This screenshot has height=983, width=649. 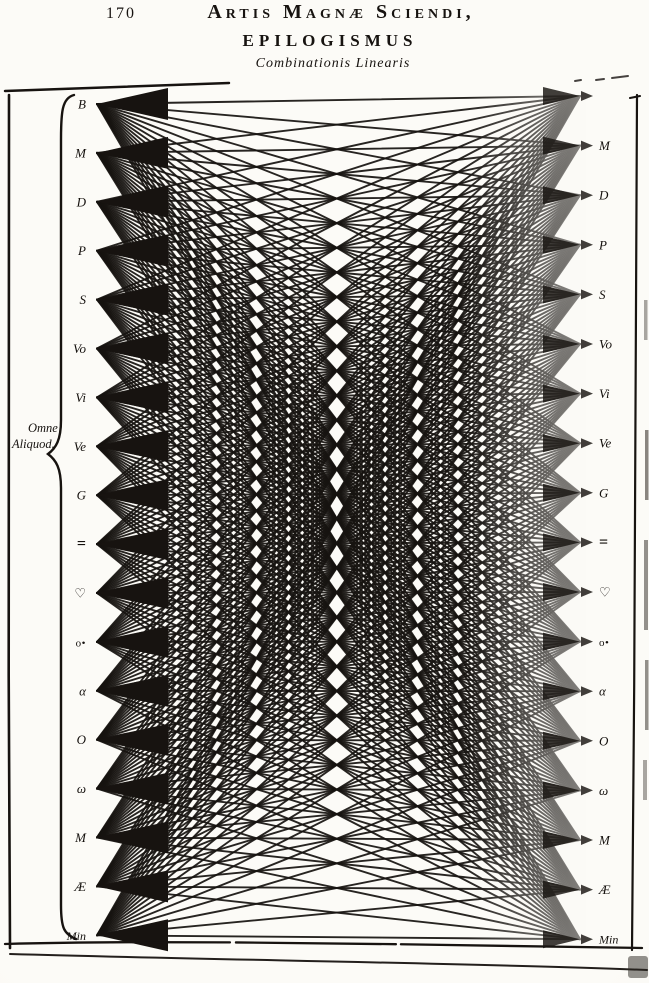 I want to click on bracket-label: Omne Aliquod., so click(x=35, y=436).